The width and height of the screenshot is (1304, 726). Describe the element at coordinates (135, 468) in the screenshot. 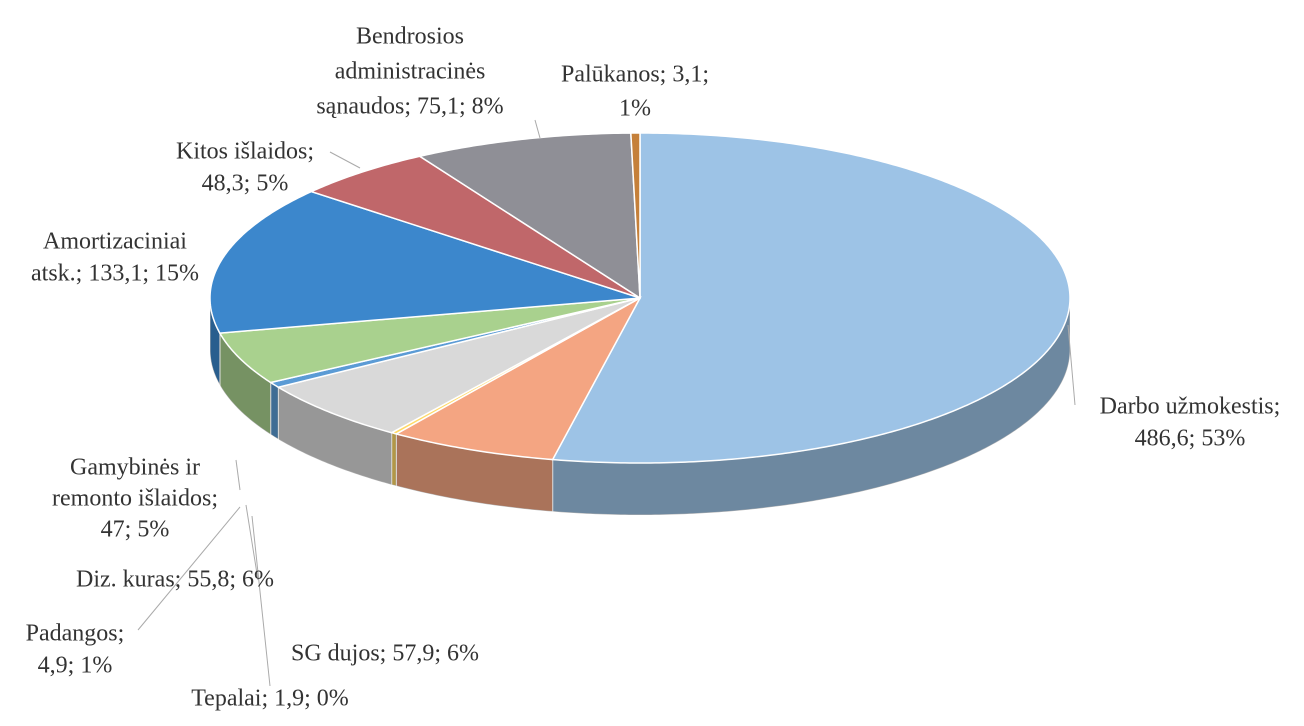

I see `data-label: Gamybinės ir` at that location.